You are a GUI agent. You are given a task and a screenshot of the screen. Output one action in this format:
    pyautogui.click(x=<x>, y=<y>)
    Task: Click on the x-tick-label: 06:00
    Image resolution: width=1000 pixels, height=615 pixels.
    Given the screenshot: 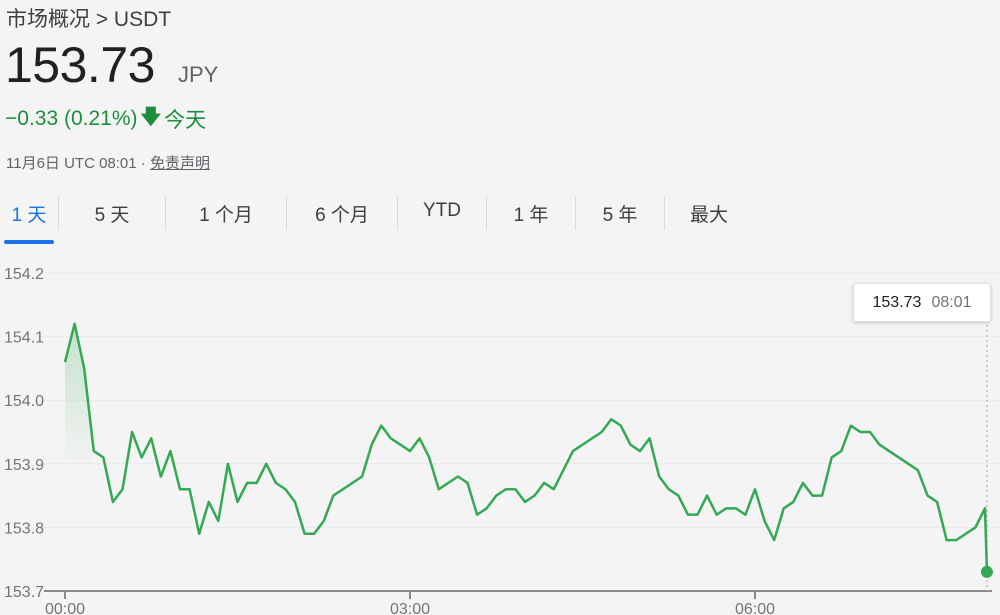 What is the action you would take?
    pyautogui.click(x=755, y=608)
    